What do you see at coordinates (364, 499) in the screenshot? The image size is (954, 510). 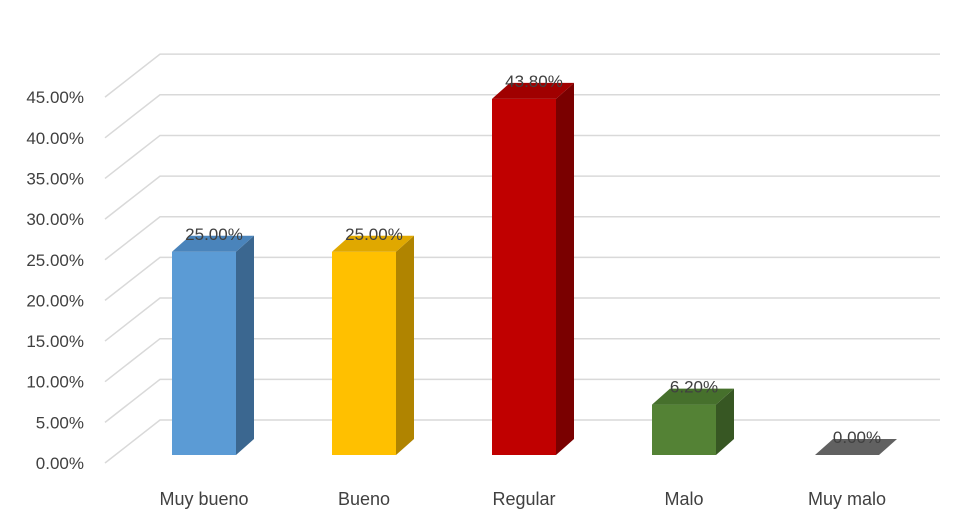 I see `x-category-label: Bueno` at bounding box center [364, 499].